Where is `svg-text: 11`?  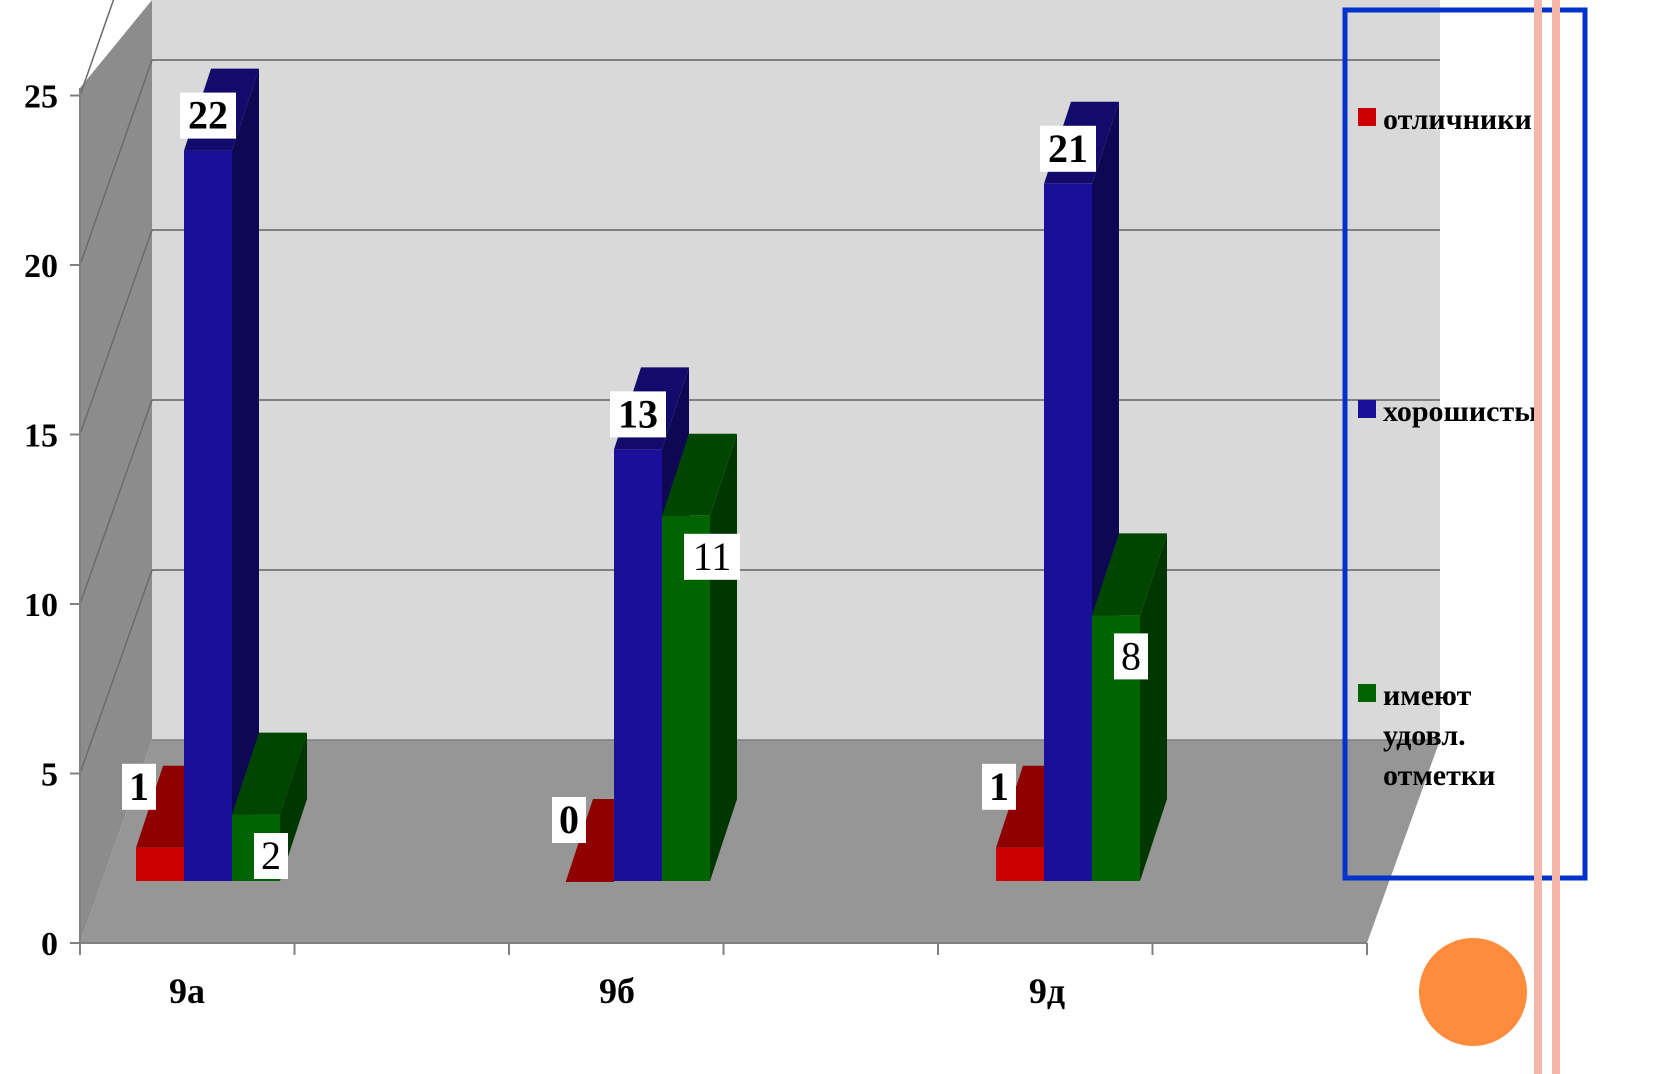
svg-text: 11 is located at coordinates (712, 556).